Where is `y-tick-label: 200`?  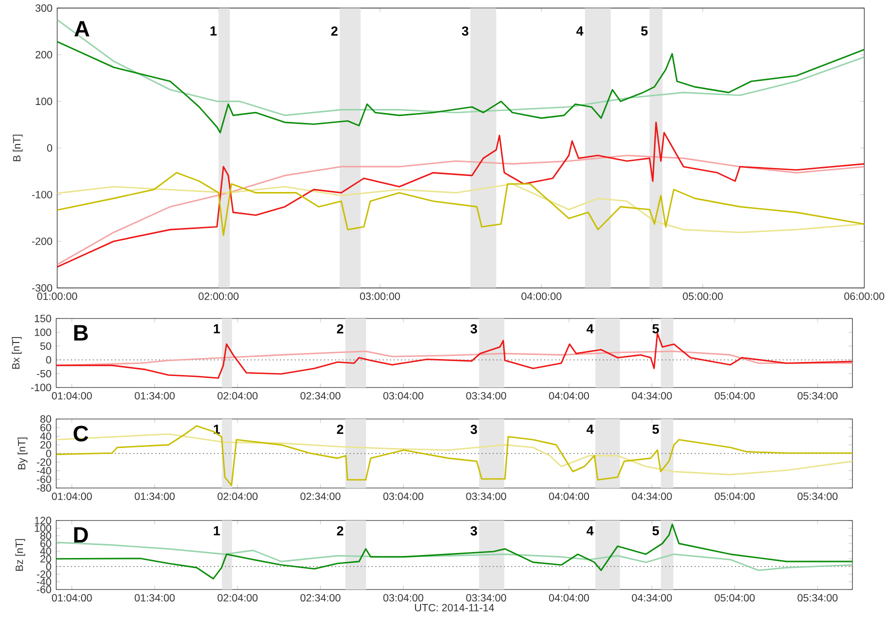
y-tick-label: 200 is located at coordinates (44, 54).